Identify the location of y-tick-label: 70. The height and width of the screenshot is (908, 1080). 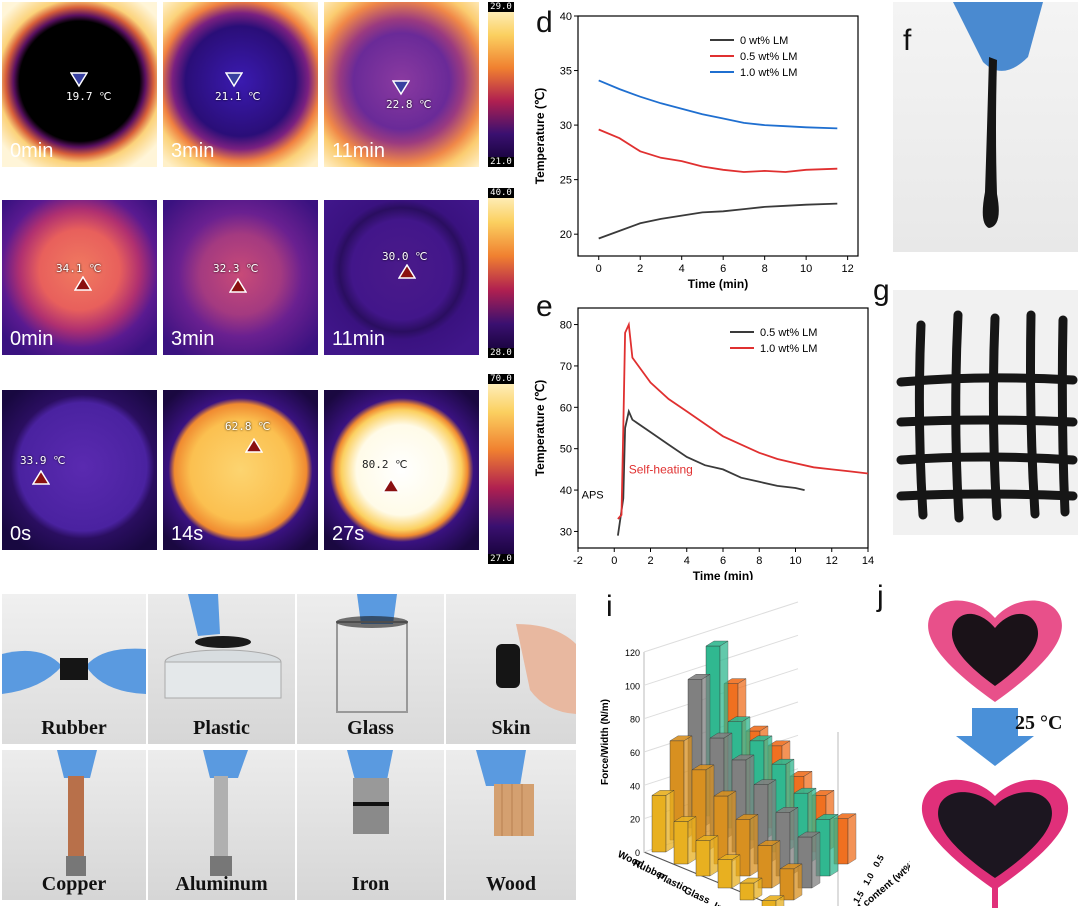
(566, 367).